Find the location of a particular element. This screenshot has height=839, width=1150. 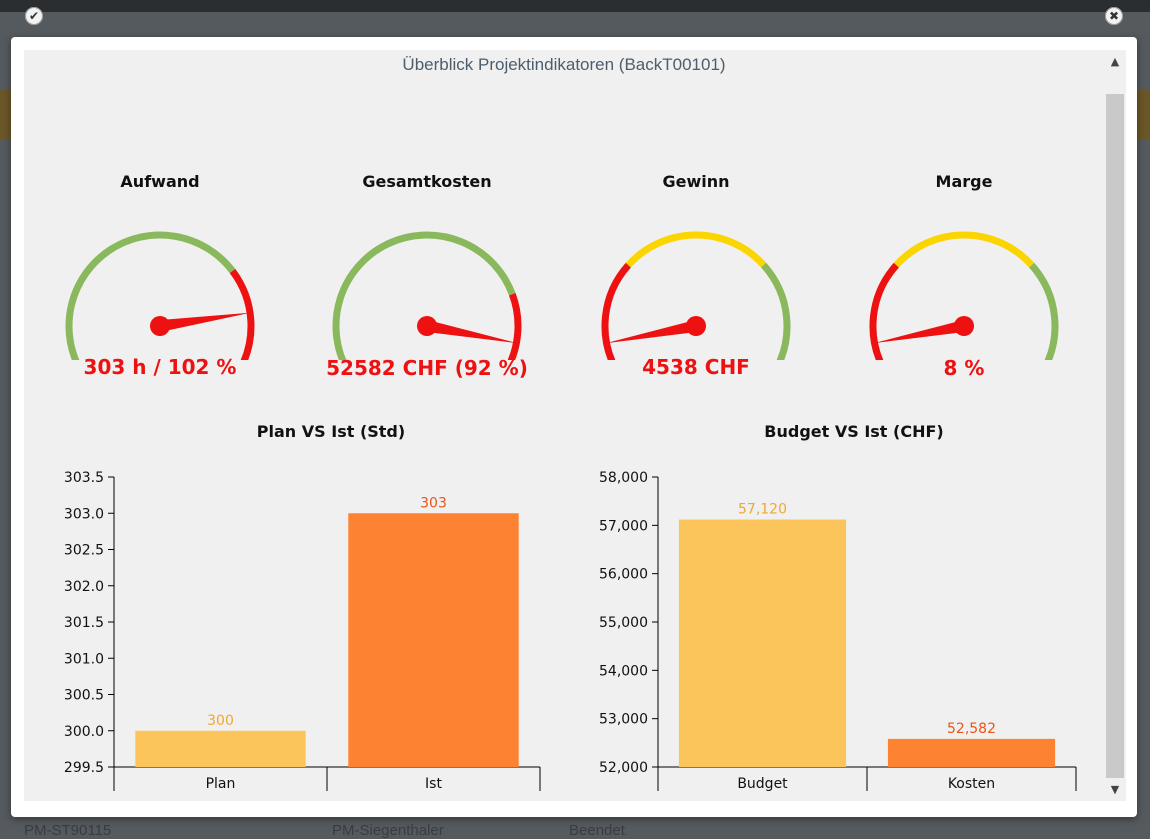

y-tick-label: 300.5 is located at coordinates (84, 696).